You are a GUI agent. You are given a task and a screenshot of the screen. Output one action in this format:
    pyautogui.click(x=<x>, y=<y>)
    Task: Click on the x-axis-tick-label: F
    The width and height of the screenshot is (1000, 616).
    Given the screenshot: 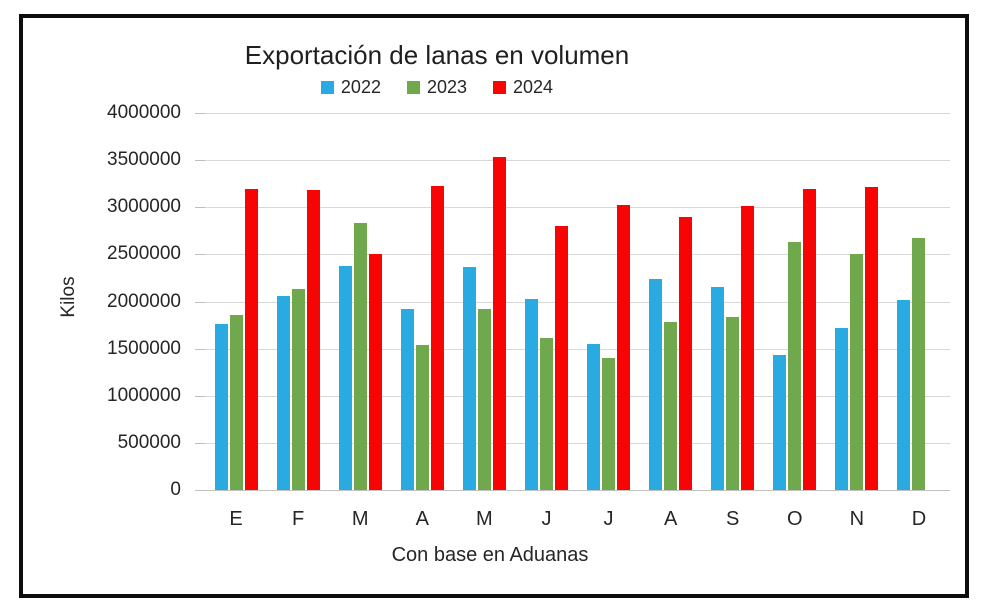 What is the action you would take?
    pyautogui.click(x=298, y=519)
    